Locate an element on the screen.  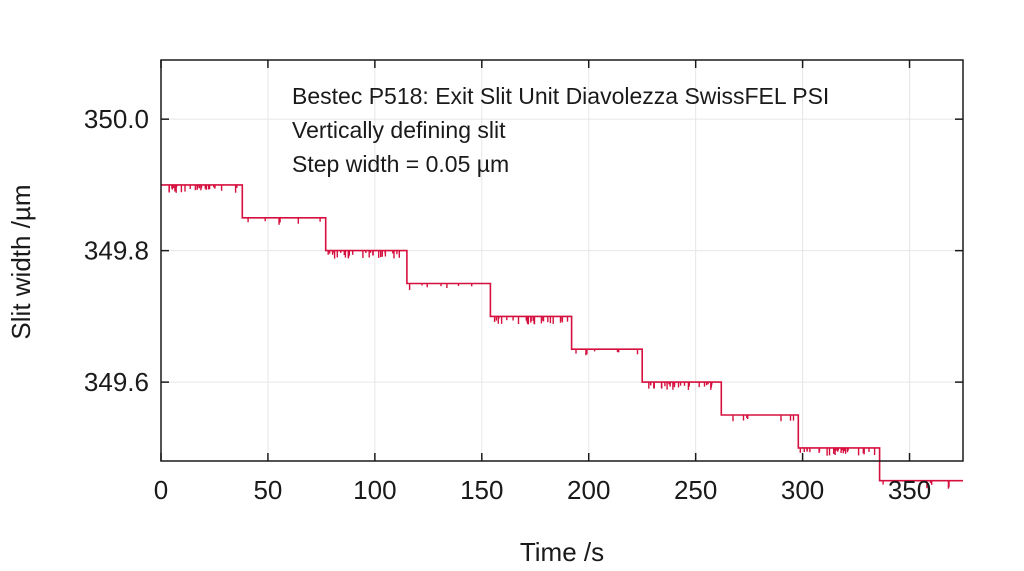
y-tick-label: 350.0 is located at coordinates (116, 119).